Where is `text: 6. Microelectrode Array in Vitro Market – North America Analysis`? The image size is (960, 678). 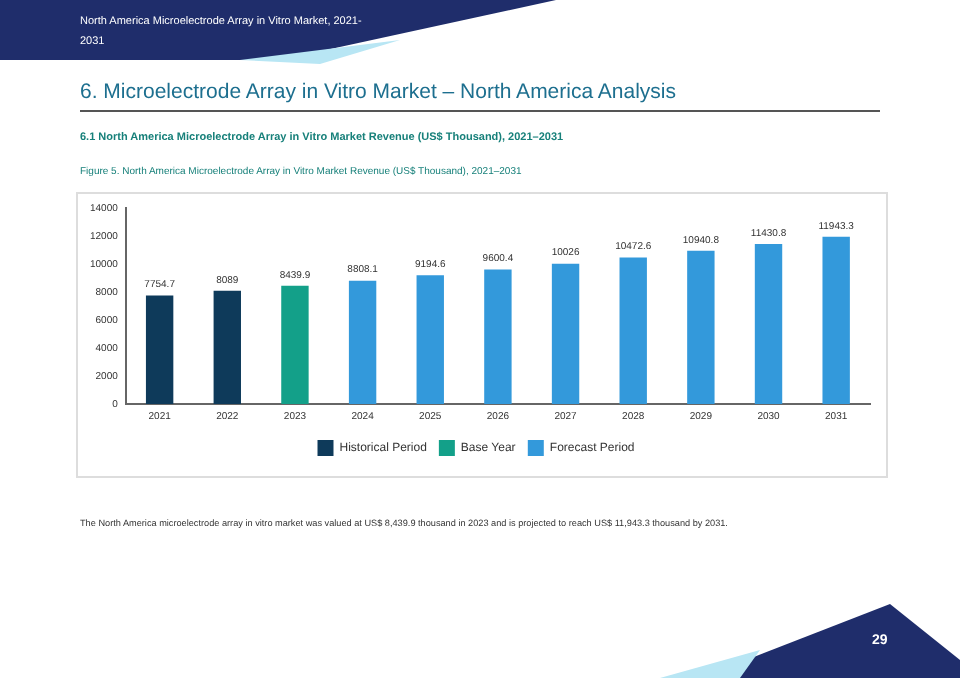
text: 6. Microelectrode Array in Vitro Market – North America Analysis is located at coordinates (378, 92).